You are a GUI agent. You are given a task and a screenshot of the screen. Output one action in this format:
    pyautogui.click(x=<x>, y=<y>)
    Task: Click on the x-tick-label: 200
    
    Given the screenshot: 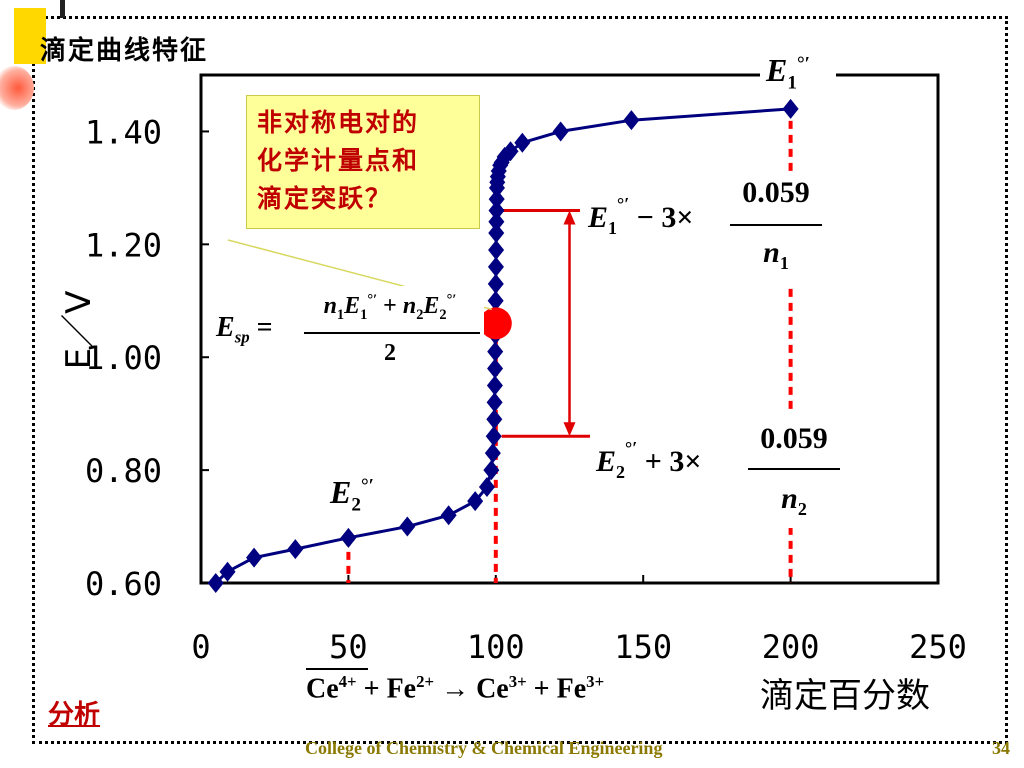 What is the action you would take?
    pyautogui.click(x=791, y=647)
    